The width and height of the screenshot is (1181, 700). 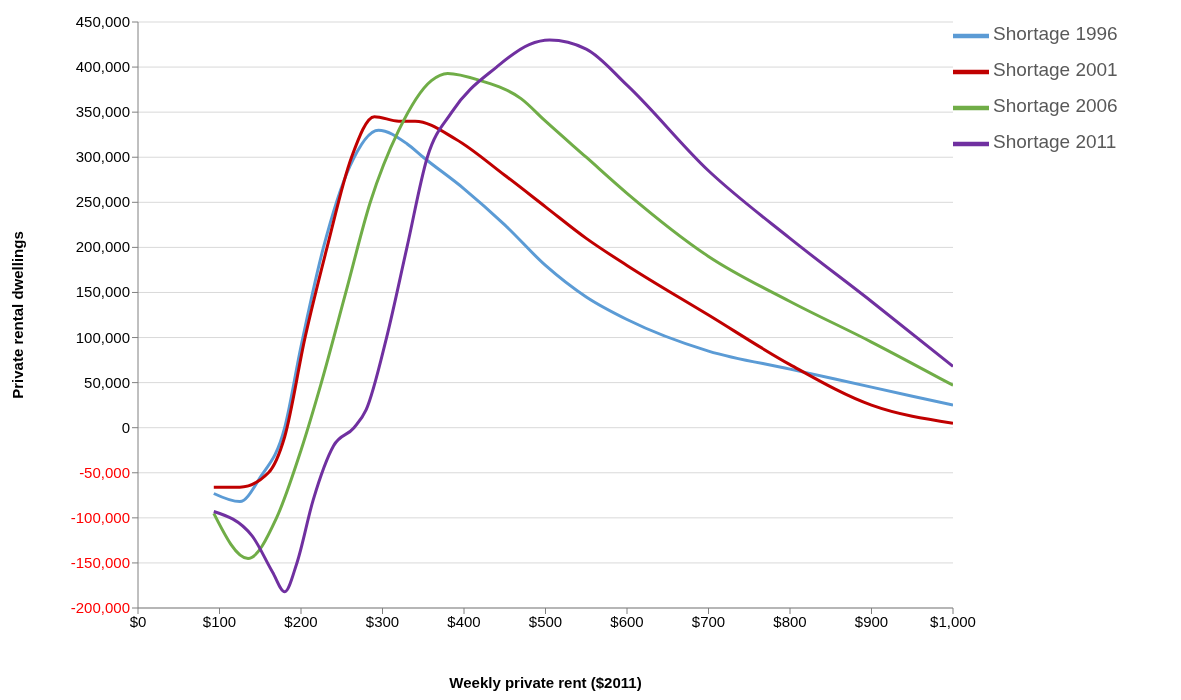 What do you see at coordinates (1055, 34) in the screenshot?
I see `legend-label: Shortage 1996` at bounding box center [1055, 34].